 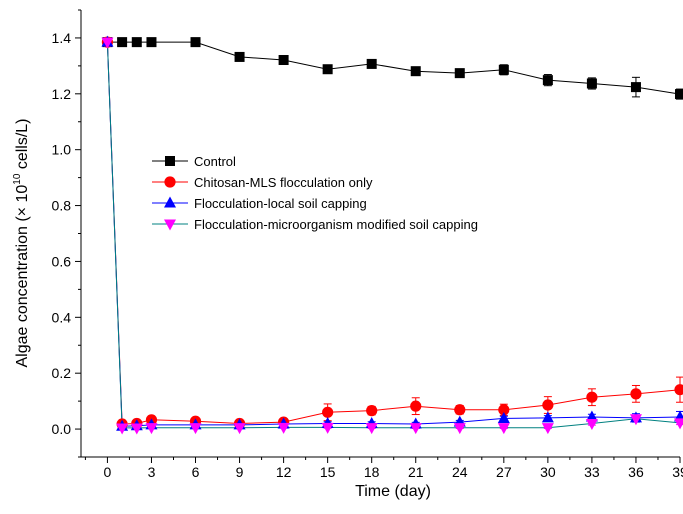 What do you see at coordinates (22, 145) in the screenshot?
I see `y-axis-label-unit: cells/L)` at bounding box center [22, 145].